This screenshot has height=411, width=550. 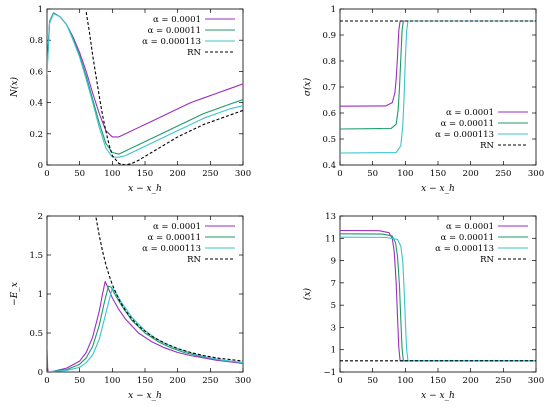 What do you see at coordinates (333, 328) in the screenshot?
I see `y-tick-label: 3` at bounding box center [333, 328].